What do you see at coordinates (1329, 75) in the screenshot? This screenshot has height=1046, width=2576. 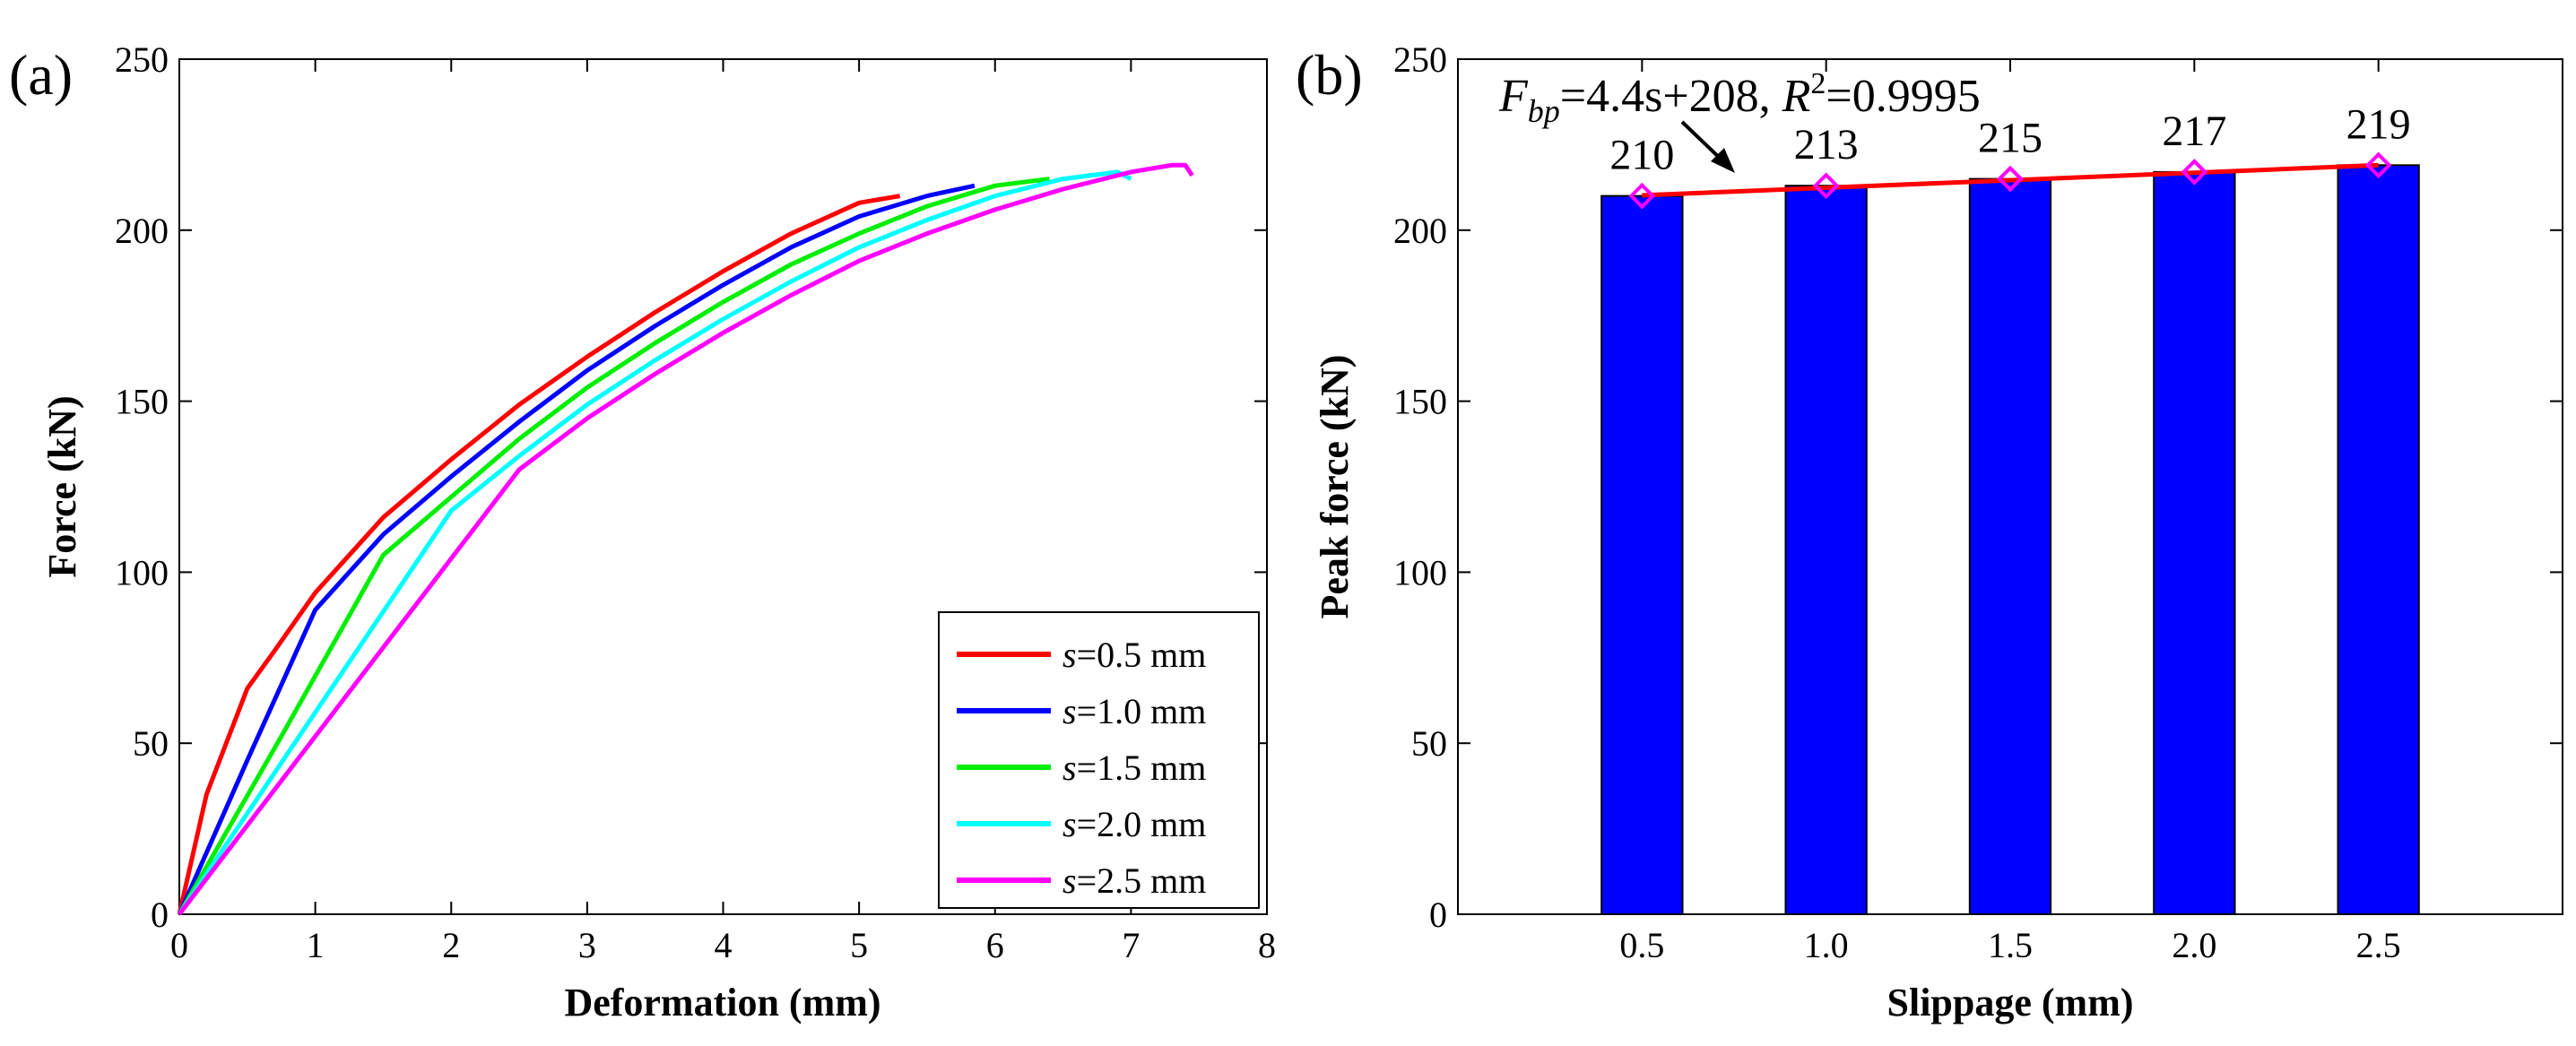 I see `panel-b-label: (b)` at bounding box center [1329, 75].